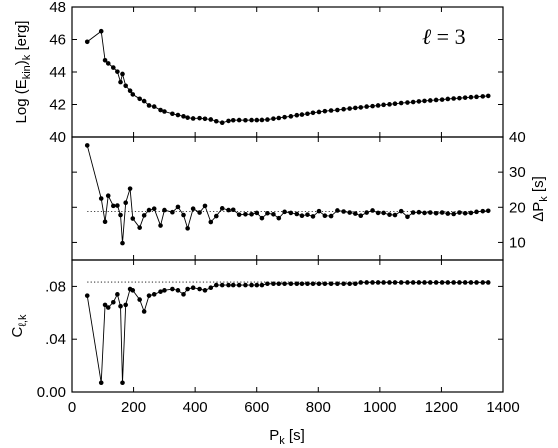  I want to click on y-tick-label: 46, so click(57, 40).